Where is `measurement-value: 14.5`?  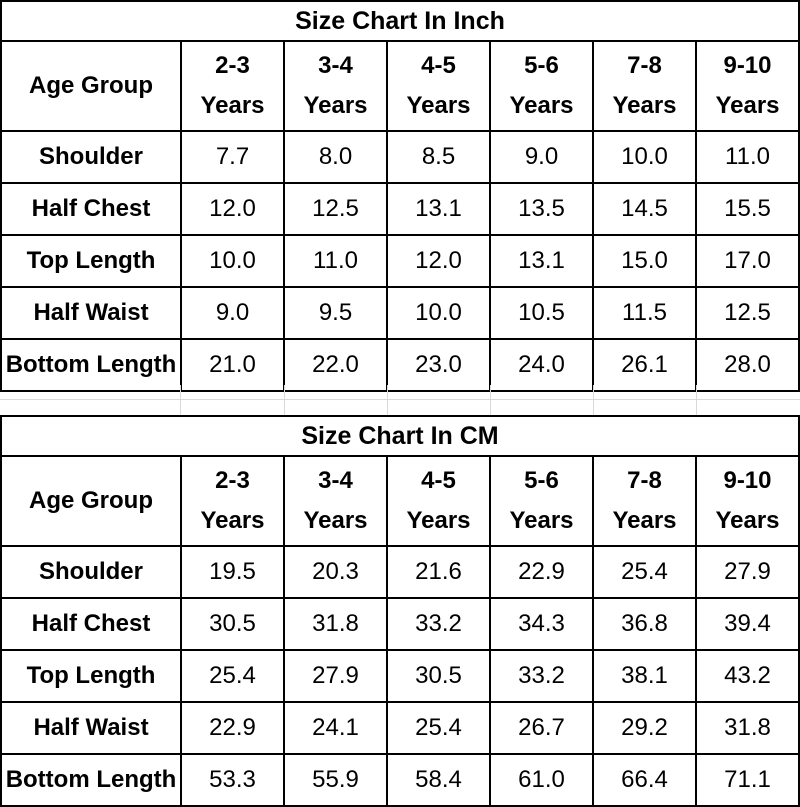
measurement-value: 14.5 is located at coordinates (644, 209).